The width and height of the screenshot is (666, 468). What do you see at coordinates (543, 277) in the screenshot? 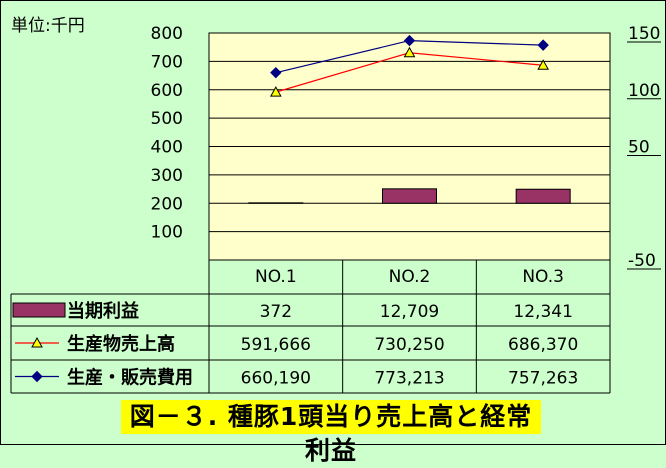
I see `category-label: NO.3` at bounding box center [543, 277].